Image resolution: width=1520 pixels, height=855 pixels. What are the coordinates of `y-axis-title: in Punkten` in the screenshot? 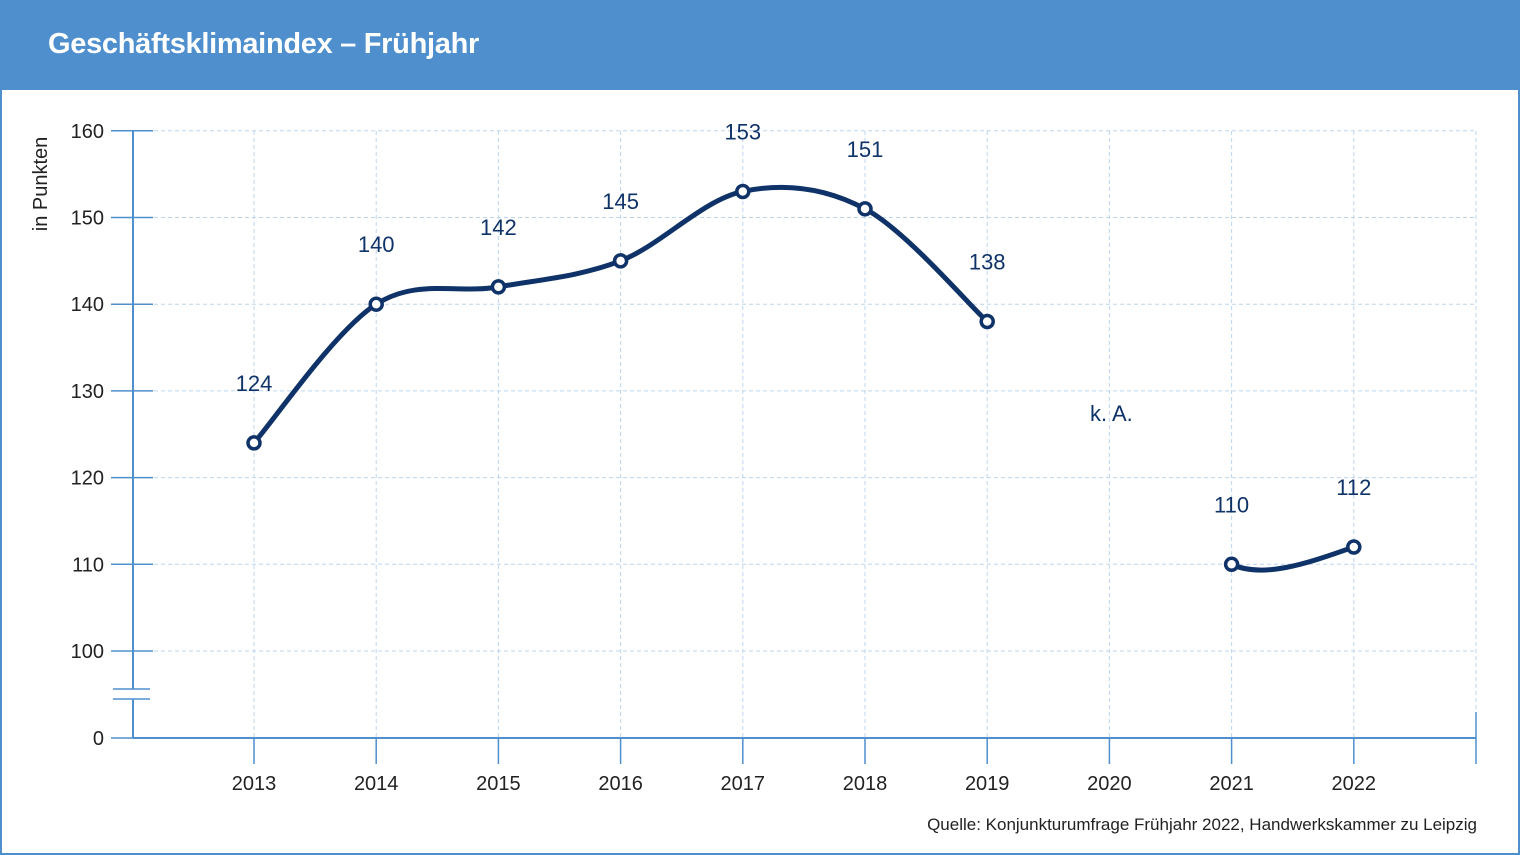 It's located at (41, 184).